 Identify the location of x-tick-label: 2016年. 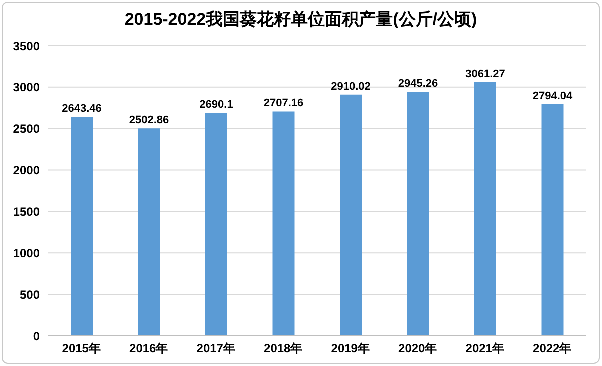
(149, 349).